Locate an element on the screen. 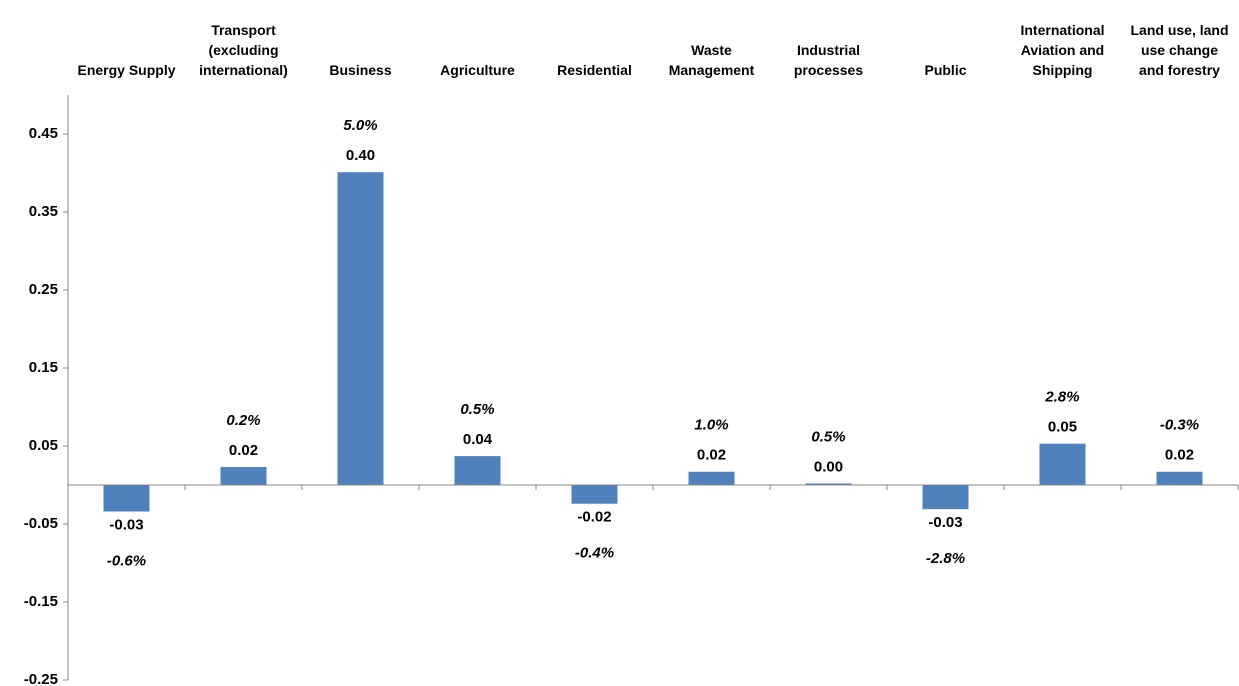 The image size is (1239, 686). value-label: 0.04 is located at coordinates (478, 439).